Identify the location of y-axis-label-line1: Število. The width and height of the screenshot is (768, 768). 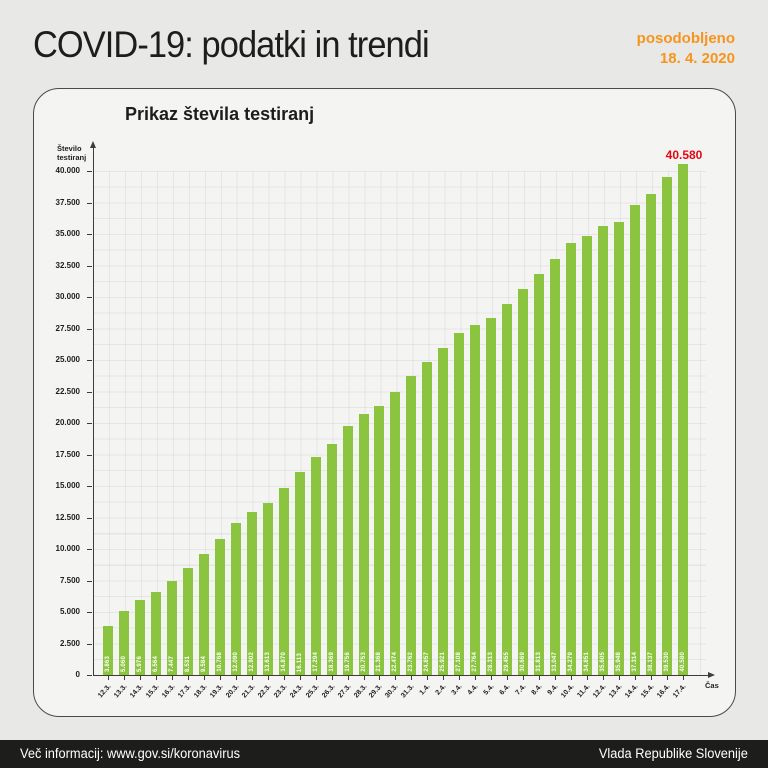
(69, 148).